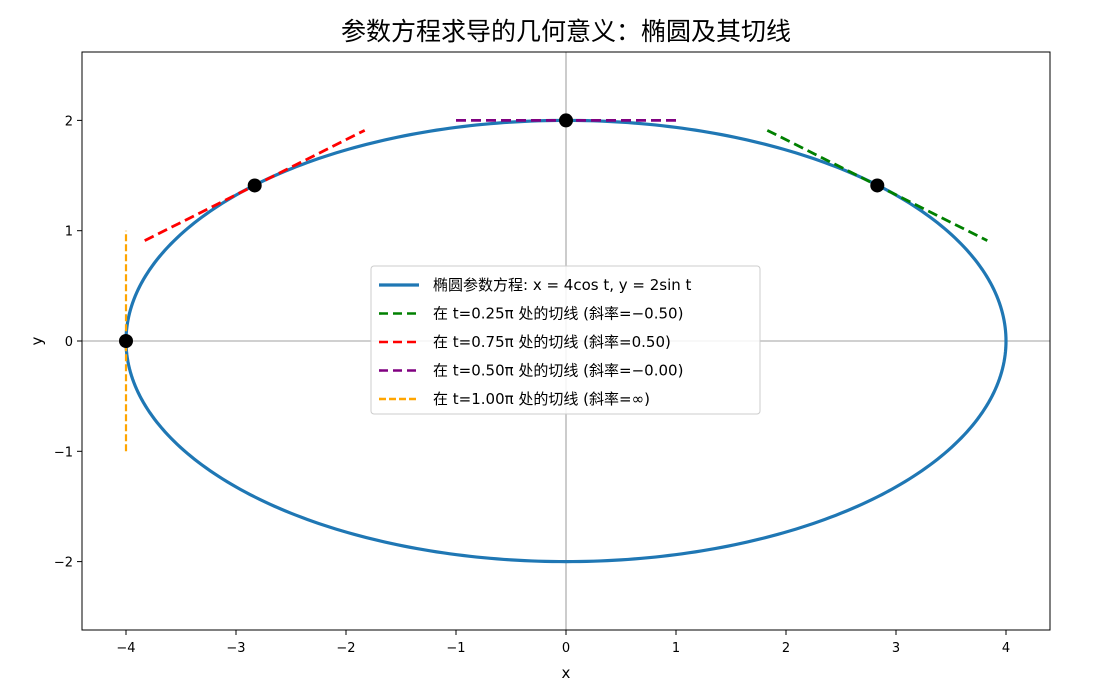 The height and width of the screenshot is (691, 1105). Describe the element at coordinates (455, 648) in the screenshot. I see `x-tick-label: −1` at that location.